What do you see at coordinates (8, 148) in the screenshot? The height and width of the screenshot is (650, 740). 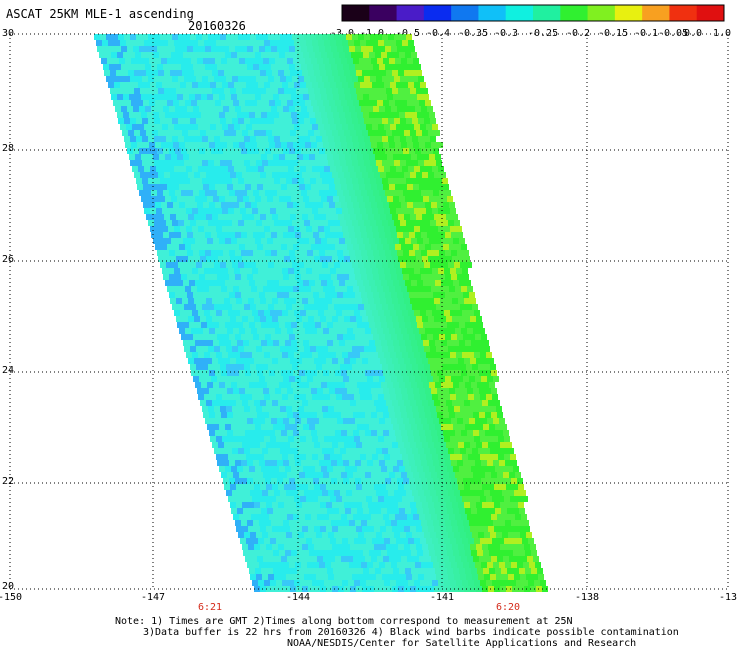 I see `lat-label: 28` at bounding box center [8, 148].